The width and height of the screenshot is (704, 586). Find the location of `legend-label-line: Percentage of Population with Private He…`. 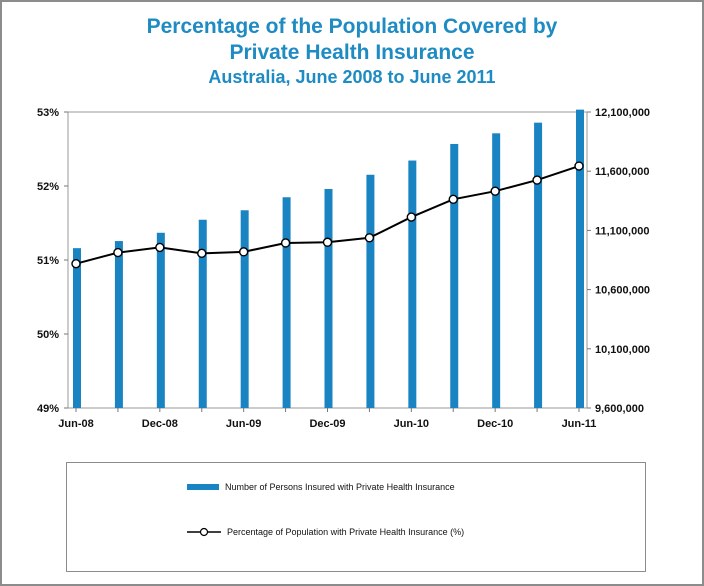

legend-label-line: Percentage of Population with Private He… is located at coordinates (346, 532).